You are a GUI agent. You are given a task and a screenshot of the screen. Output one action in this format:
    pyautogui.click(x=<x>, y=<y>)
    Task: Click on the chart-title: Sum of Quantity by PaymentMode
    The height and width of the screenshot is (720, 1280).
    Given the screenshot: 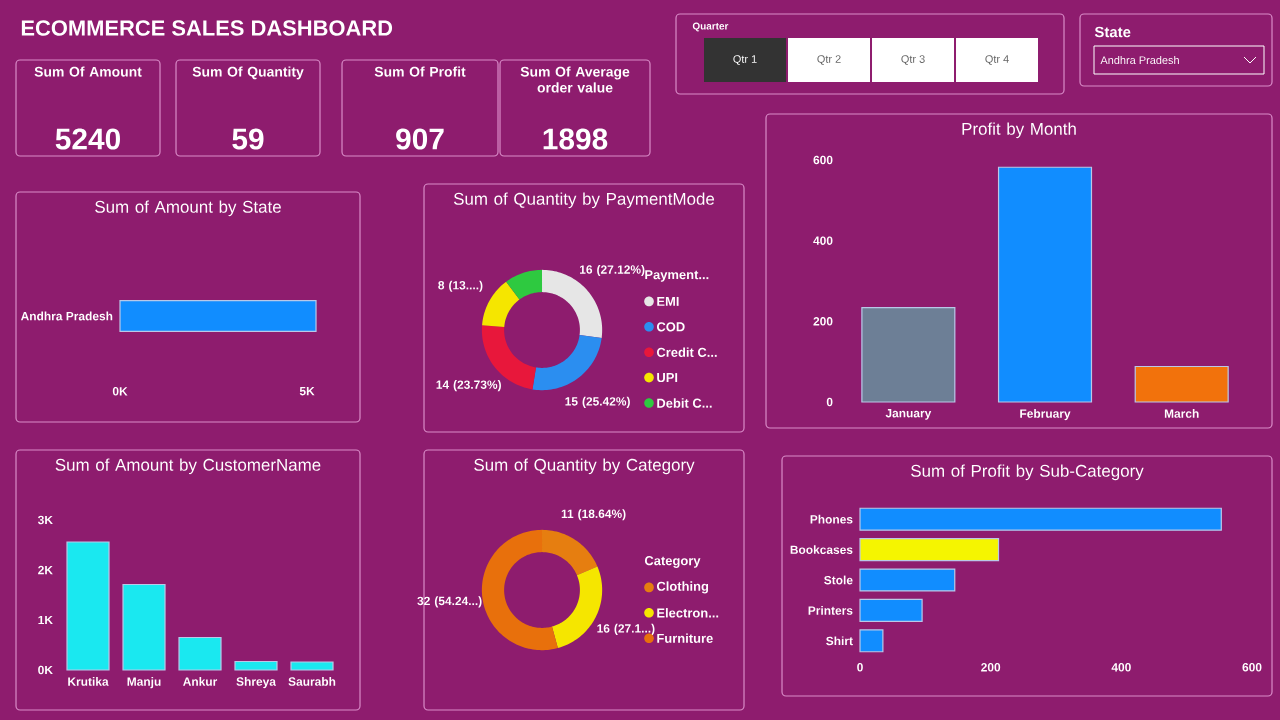 What is the action you would take?
    pyautogui.click(x=584, y=200)
    